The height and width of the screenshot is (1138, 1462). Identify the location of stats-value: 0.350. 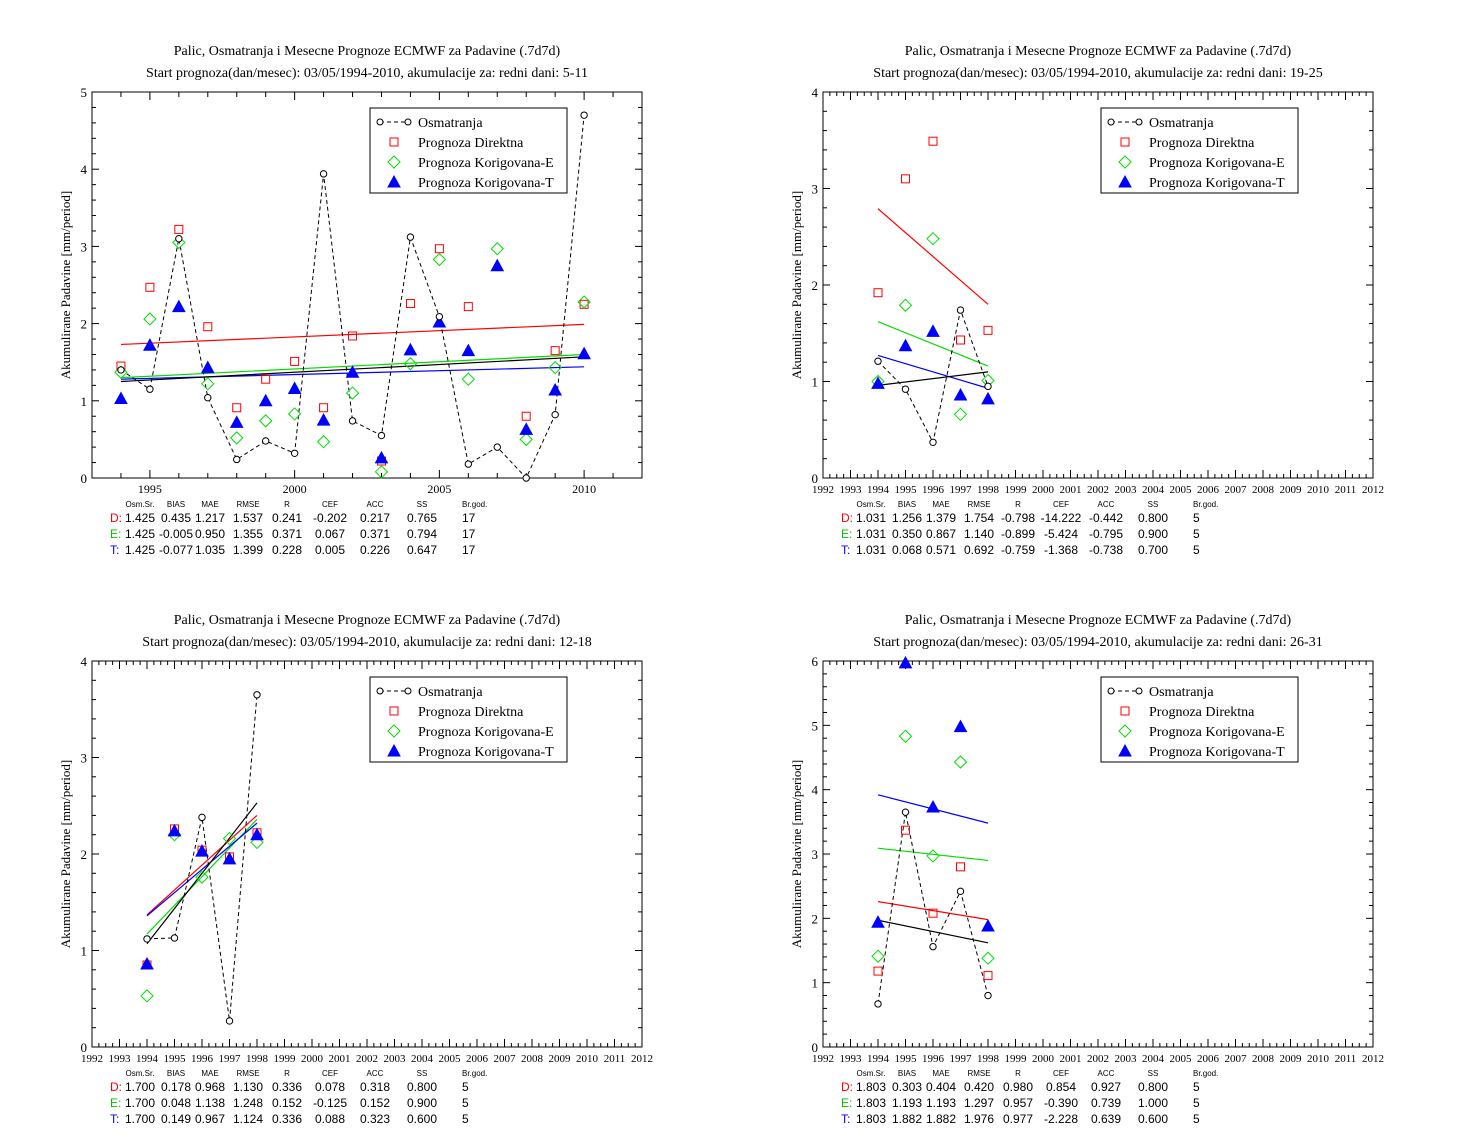
(907, 534).